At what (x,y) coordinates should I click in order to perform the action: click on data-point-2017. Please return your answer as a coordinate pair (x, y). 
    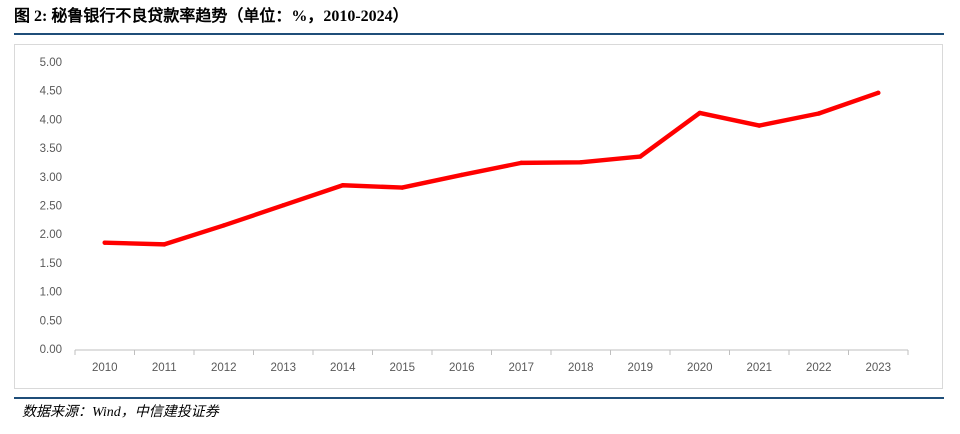
    Looking at the image, I should click on (521, 163).